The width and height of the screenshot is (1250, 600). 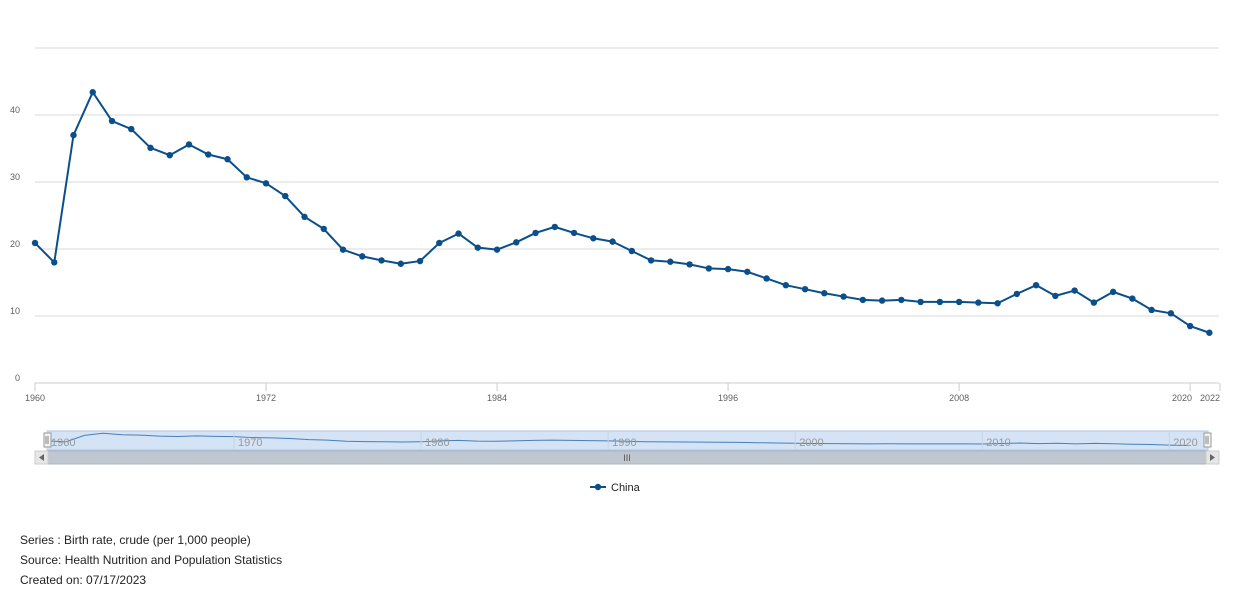 I want to click on y-axis-ticks: 0 10 20 30 40, so click(x=15, y=244).